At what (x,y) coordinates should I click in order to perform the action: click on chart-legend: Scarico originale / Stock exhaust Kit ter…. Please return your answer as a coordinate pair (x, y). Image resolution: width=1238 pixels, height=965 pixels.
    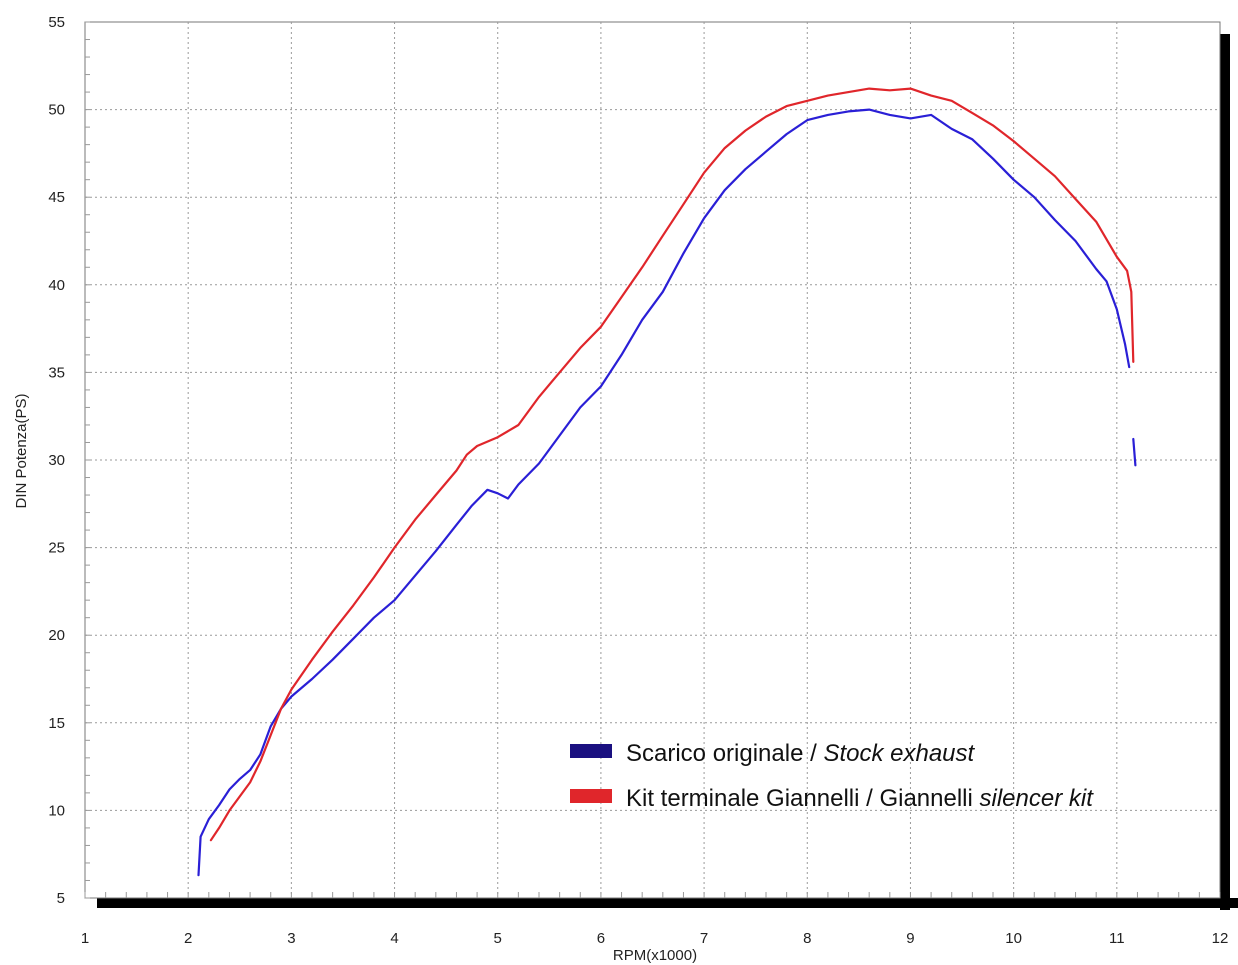
    Looking at the image, I should click on (832, 776).